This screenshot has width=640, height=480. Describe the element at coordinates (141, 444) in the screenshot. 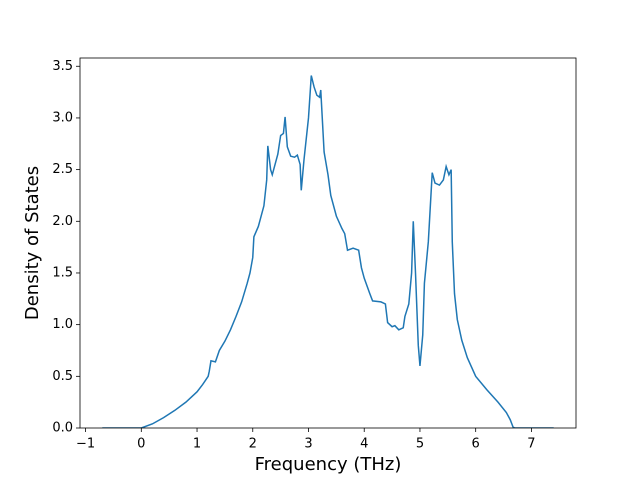

I see `x-tick-label: 0` at that location.